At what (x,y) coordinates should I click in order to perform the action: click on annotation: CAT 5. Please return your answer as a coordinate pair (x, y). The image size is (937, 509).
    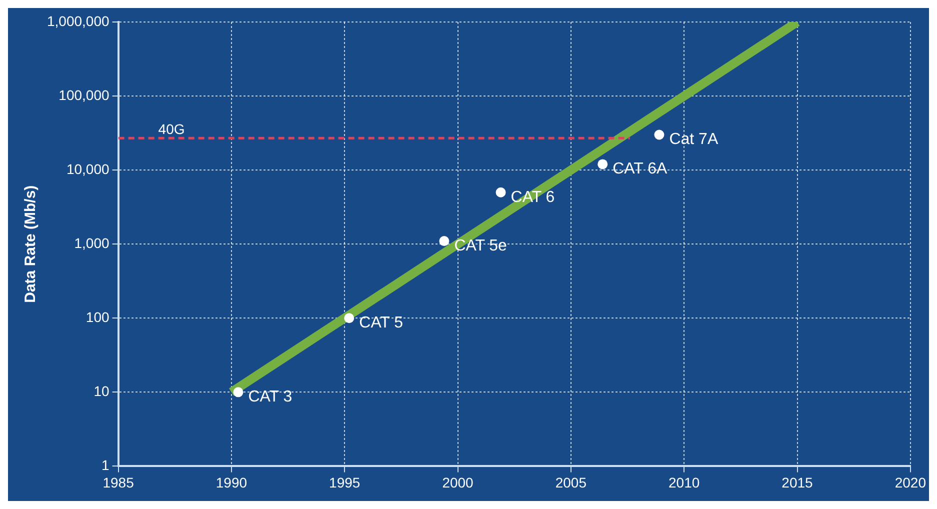
    Looking at the image, I should click on (381, 323).